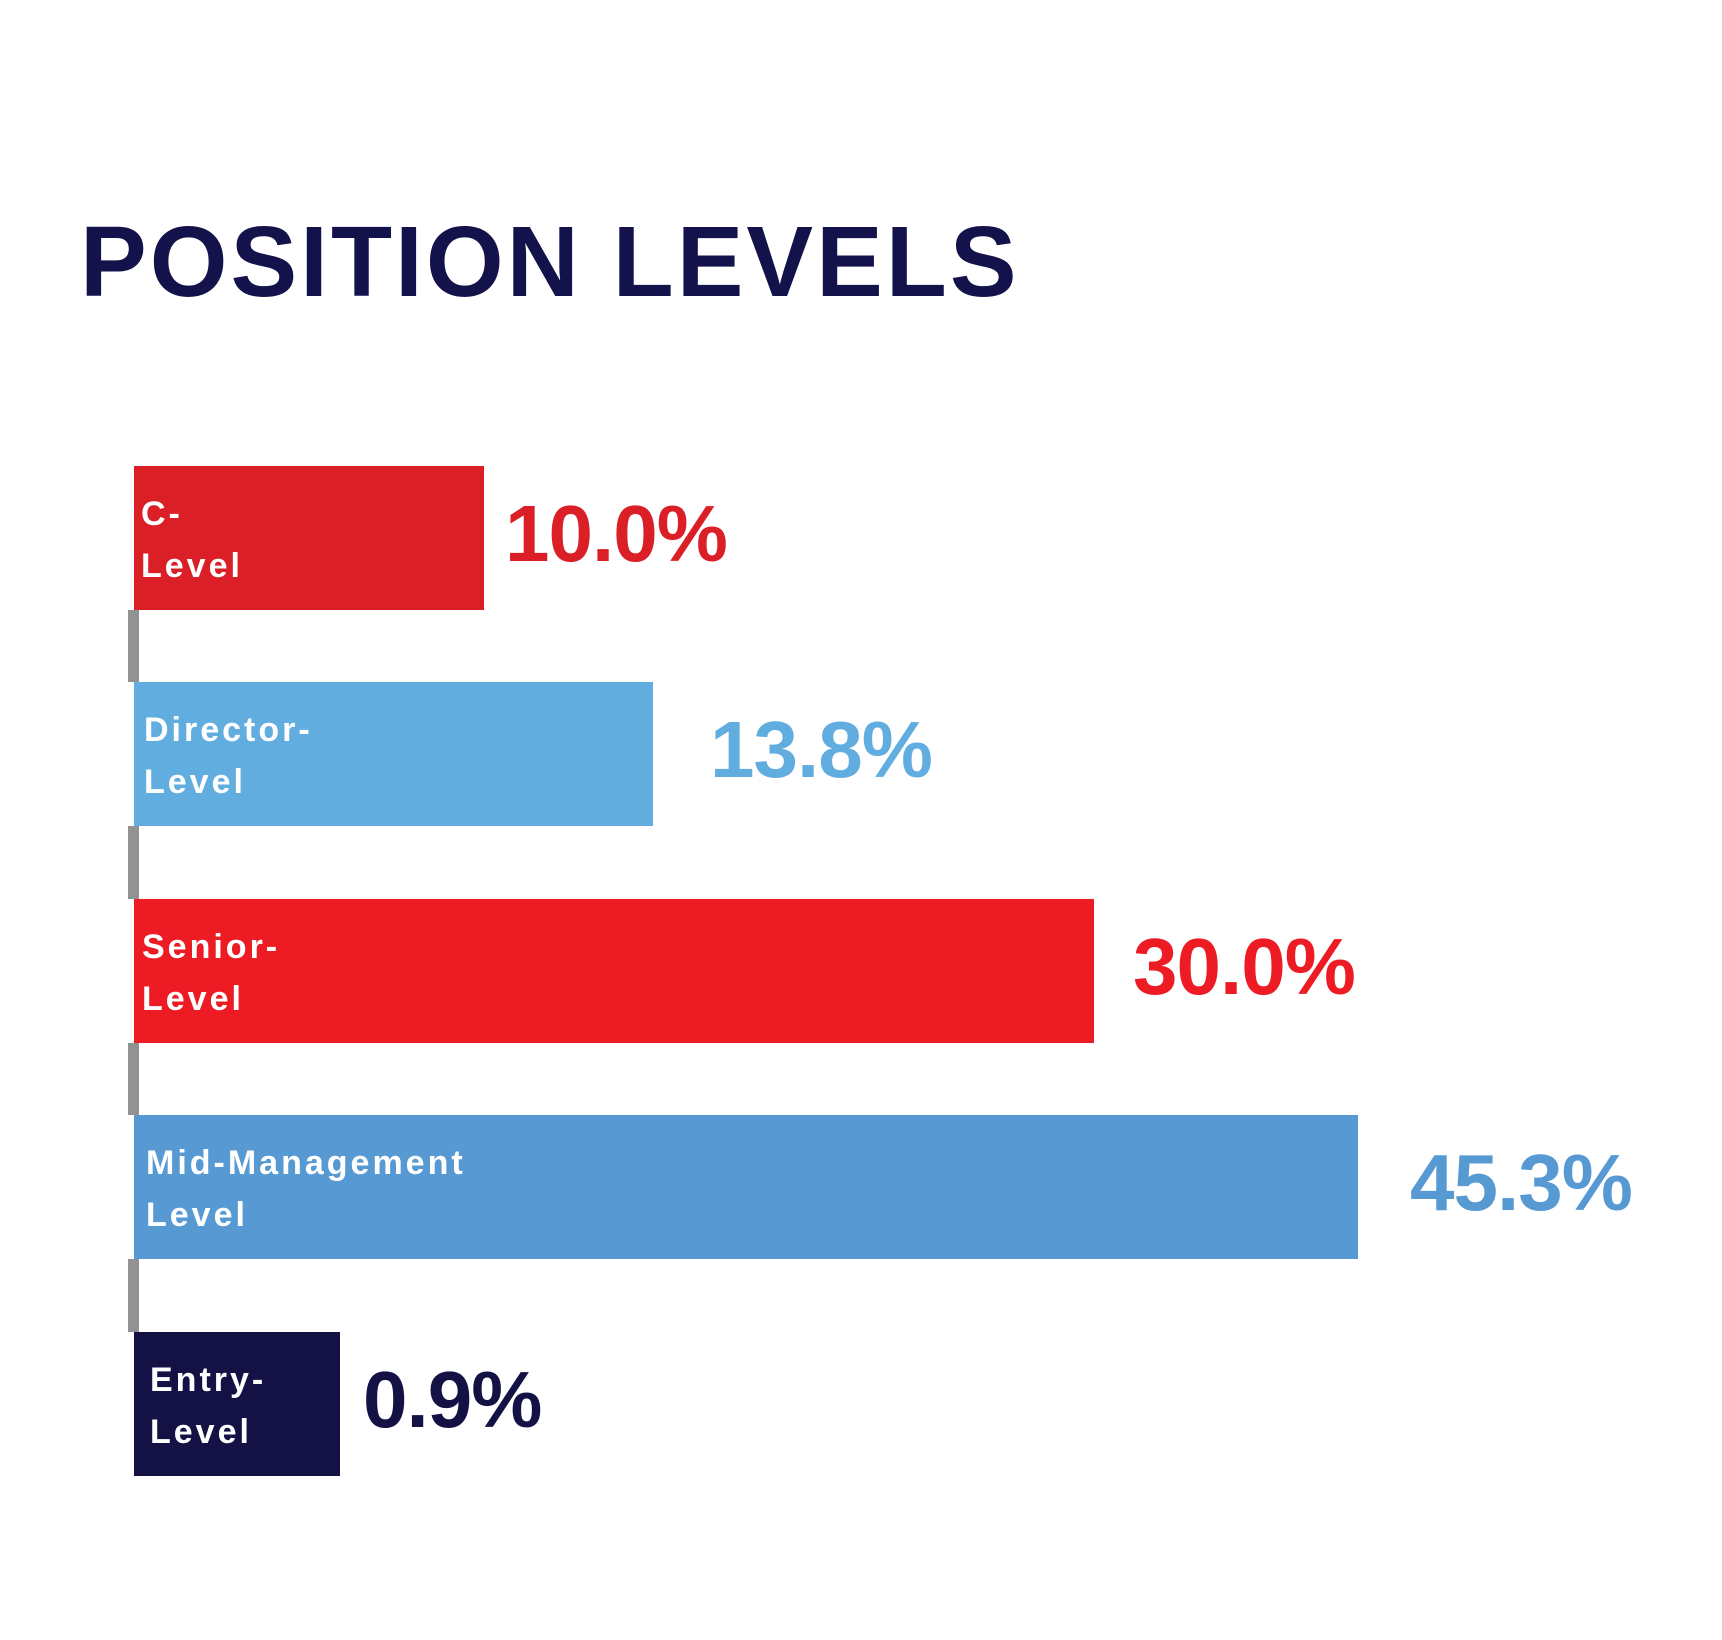  I want to click on bar-entry-level: Entry- Level, so click(237, 1404).